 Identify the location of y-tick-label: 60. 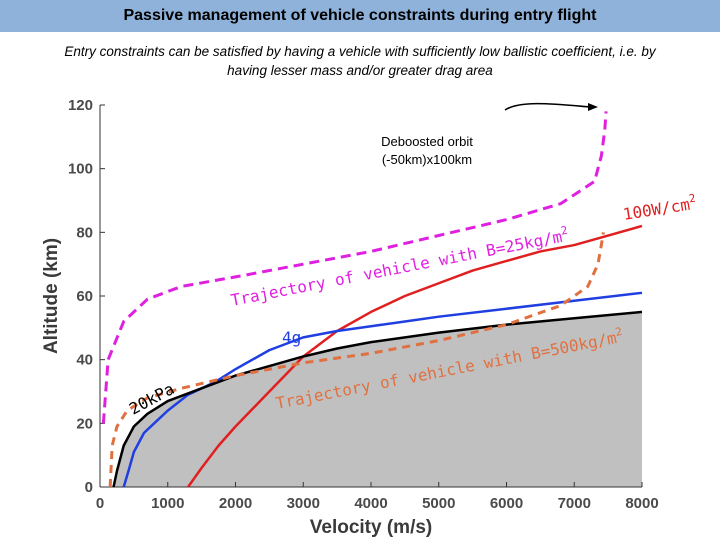
(84, 296).